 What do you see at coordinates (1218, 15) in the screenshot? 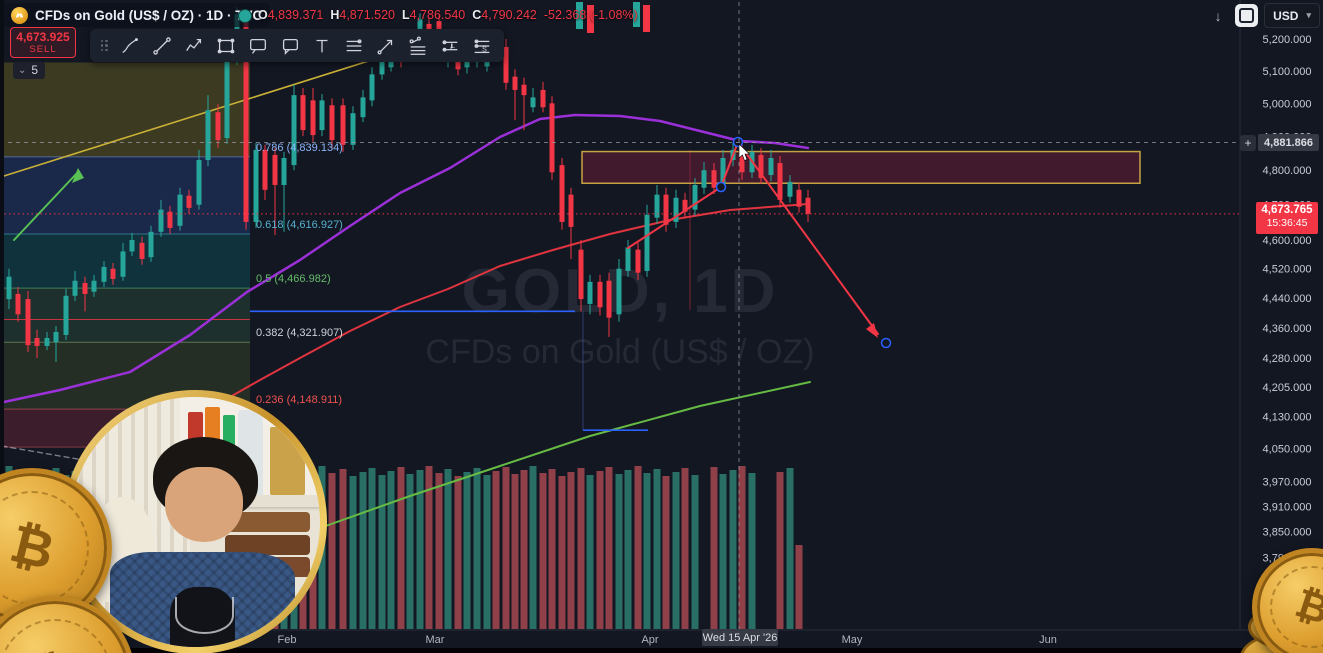
I see `download-icon: ↓` at bounding box center [1218, 15].